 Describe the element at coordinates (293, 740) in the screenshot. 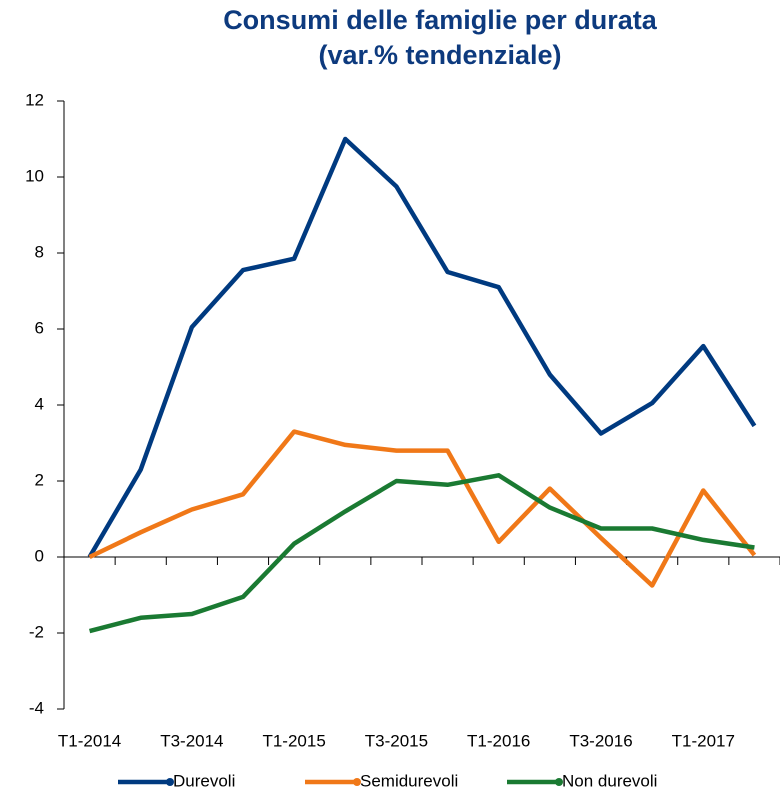

I see `x-tick-label: T1-2015` at that location.